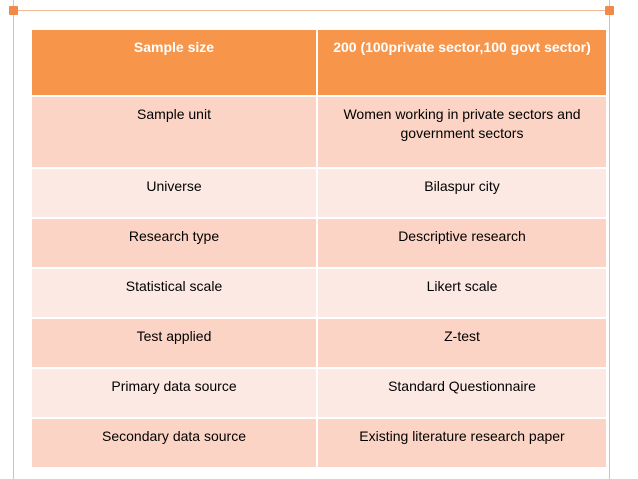 The image size is (638, 479). I want to click on slide-frame-top-line, so click(311, 10).